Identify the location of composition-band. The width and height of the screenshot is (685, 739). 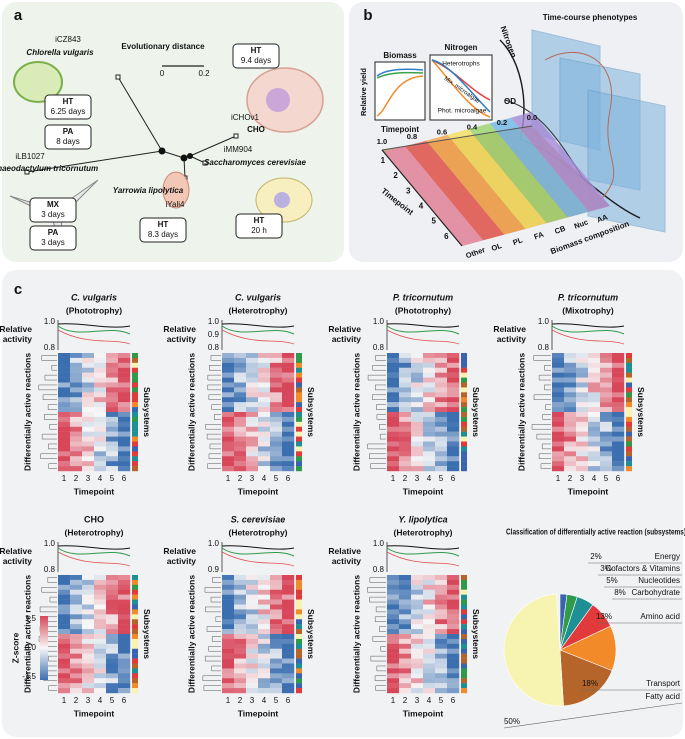
(560, 162).